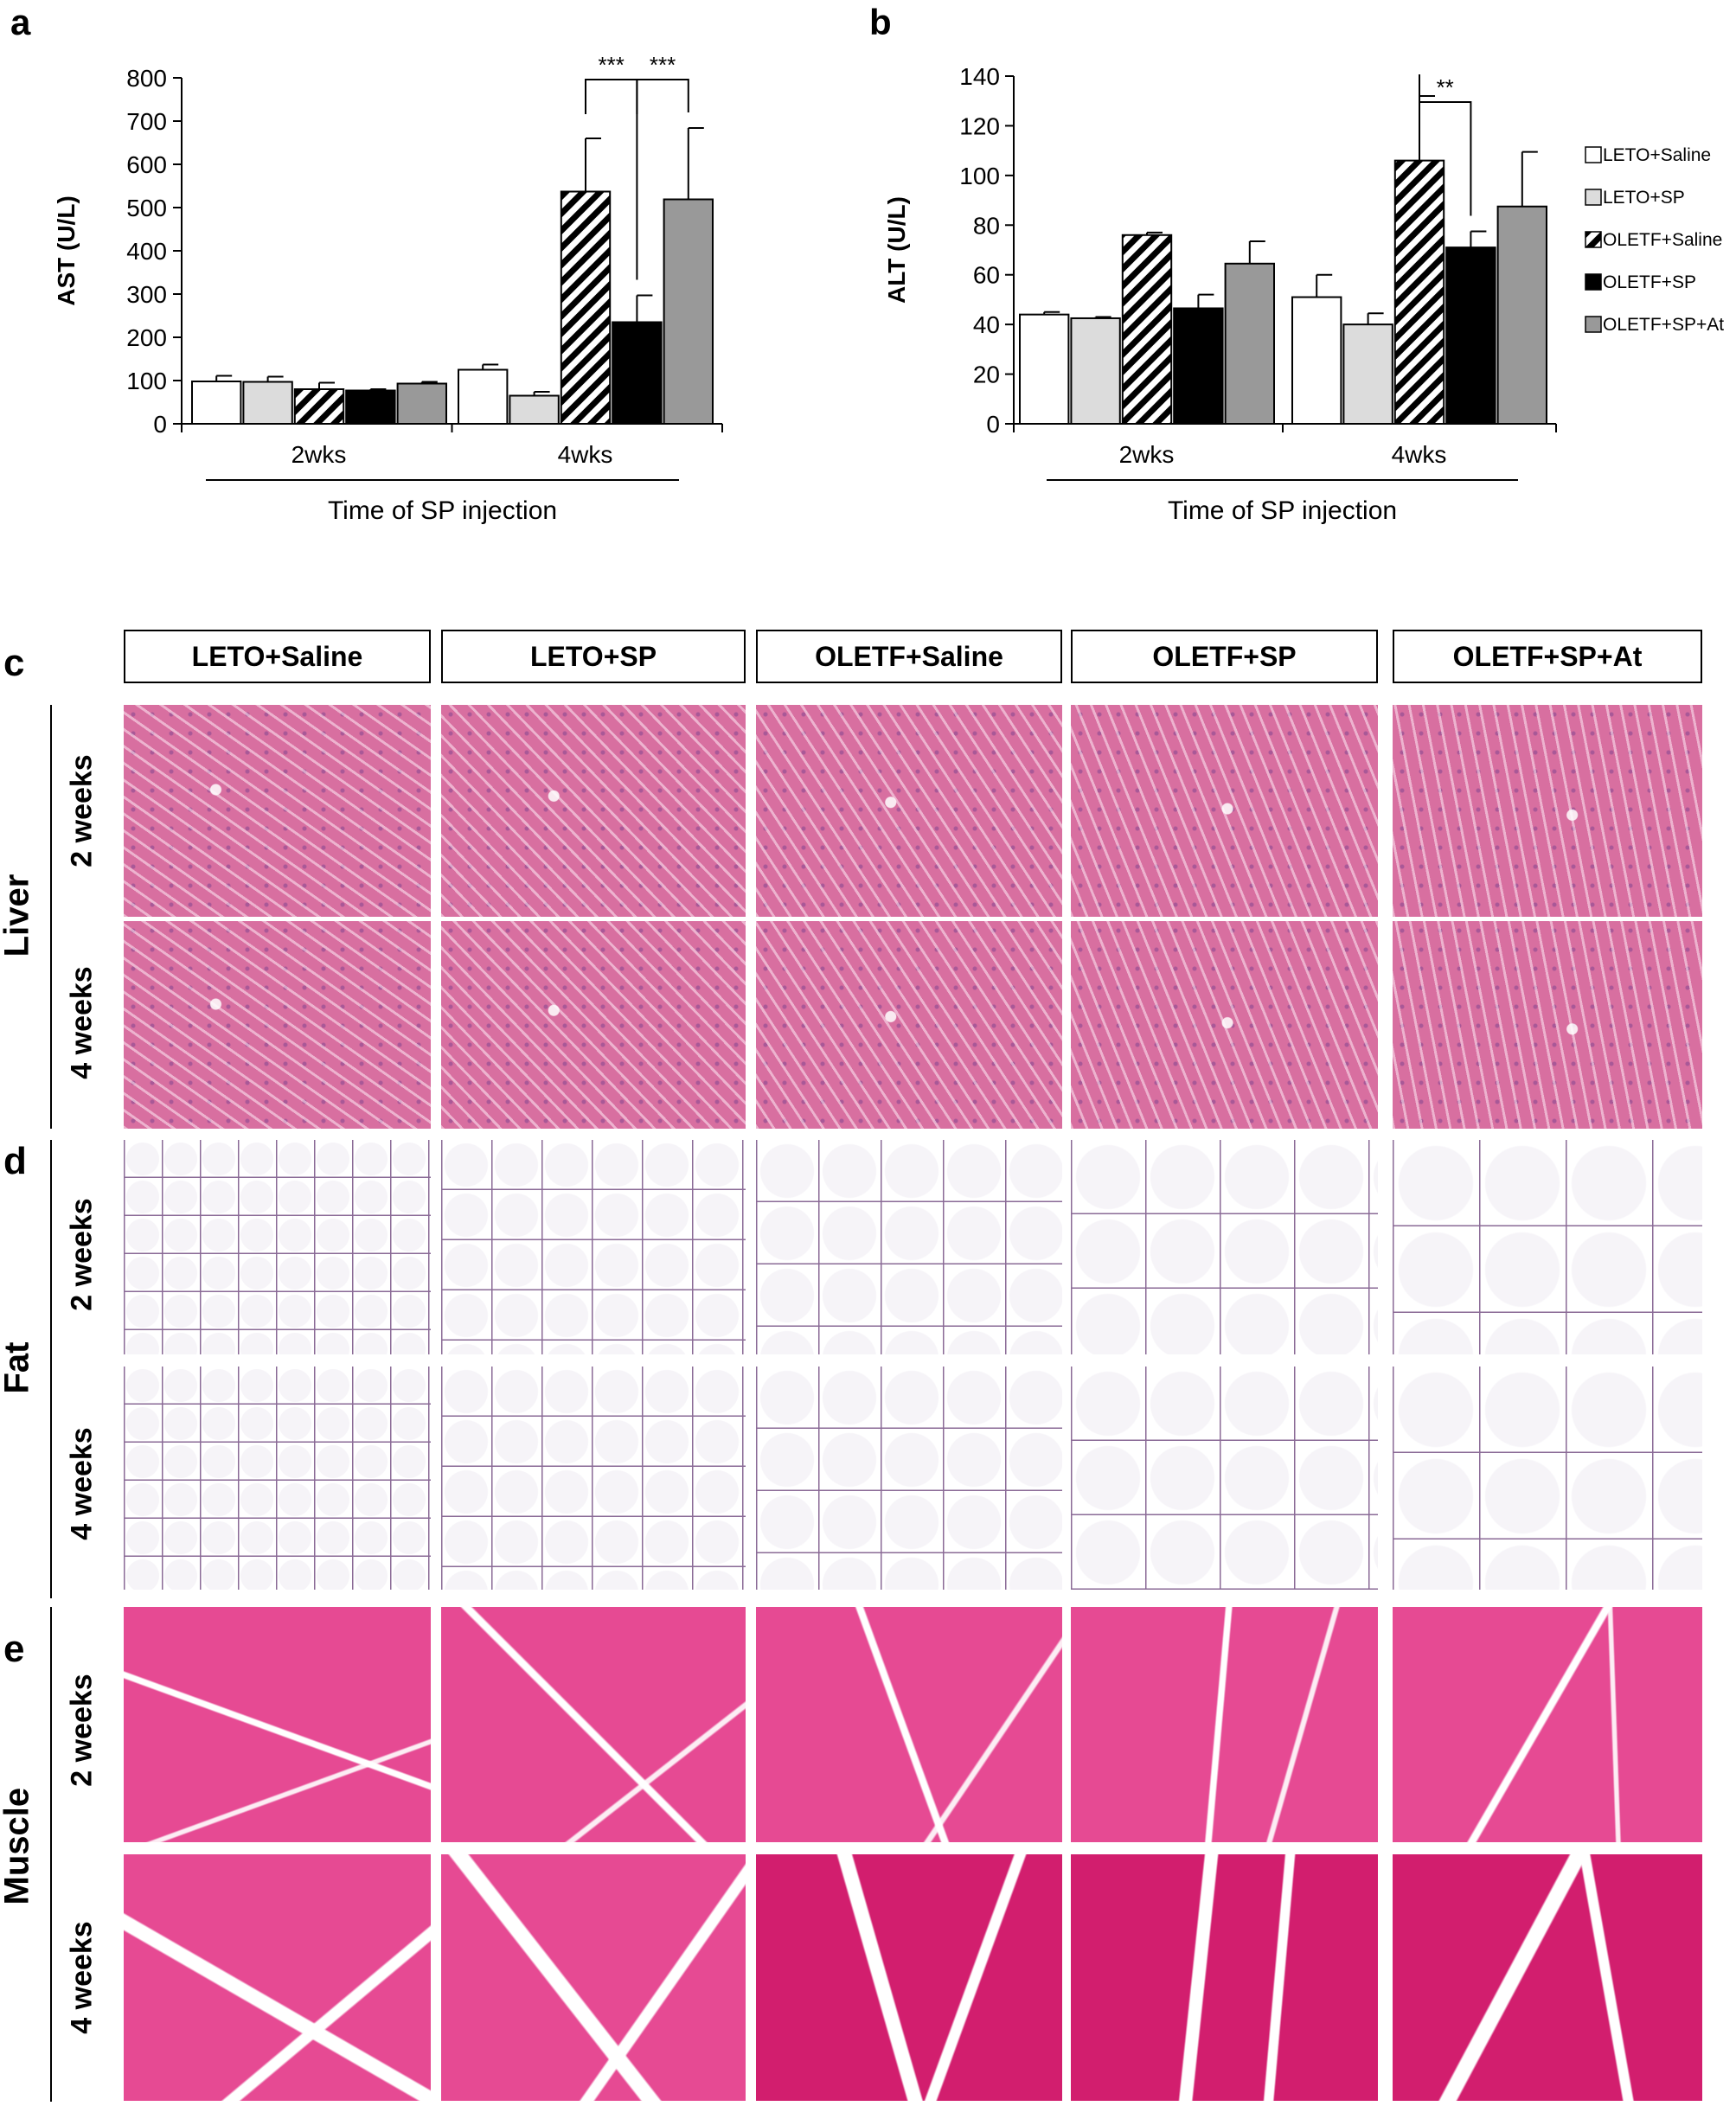 The width and height of the screenshot is (1736, 2106). Describe the element at coordinates (1649, 282) in the screenshot. I see `legend-label: OLETF+SP` at that location.